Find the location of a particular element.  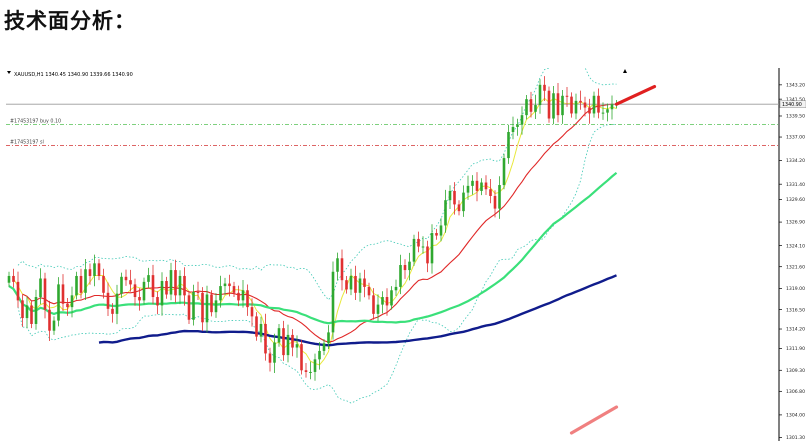

price-tick-label: 1334.20 is located at coordinates (795, 161).